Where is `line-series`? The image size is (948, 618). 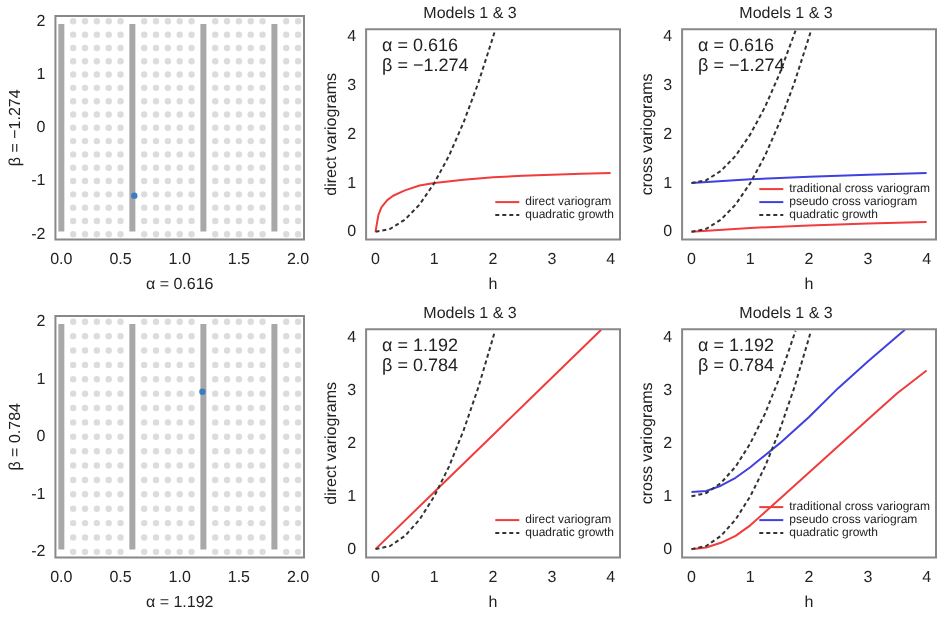
line-series is located at coordinates (743, 107).